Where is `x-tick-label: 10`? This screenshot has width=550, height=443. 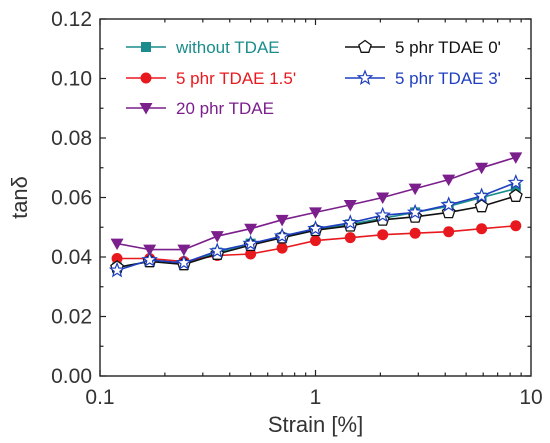 x-tick-label: 10 is located at coordinates (530, 397).